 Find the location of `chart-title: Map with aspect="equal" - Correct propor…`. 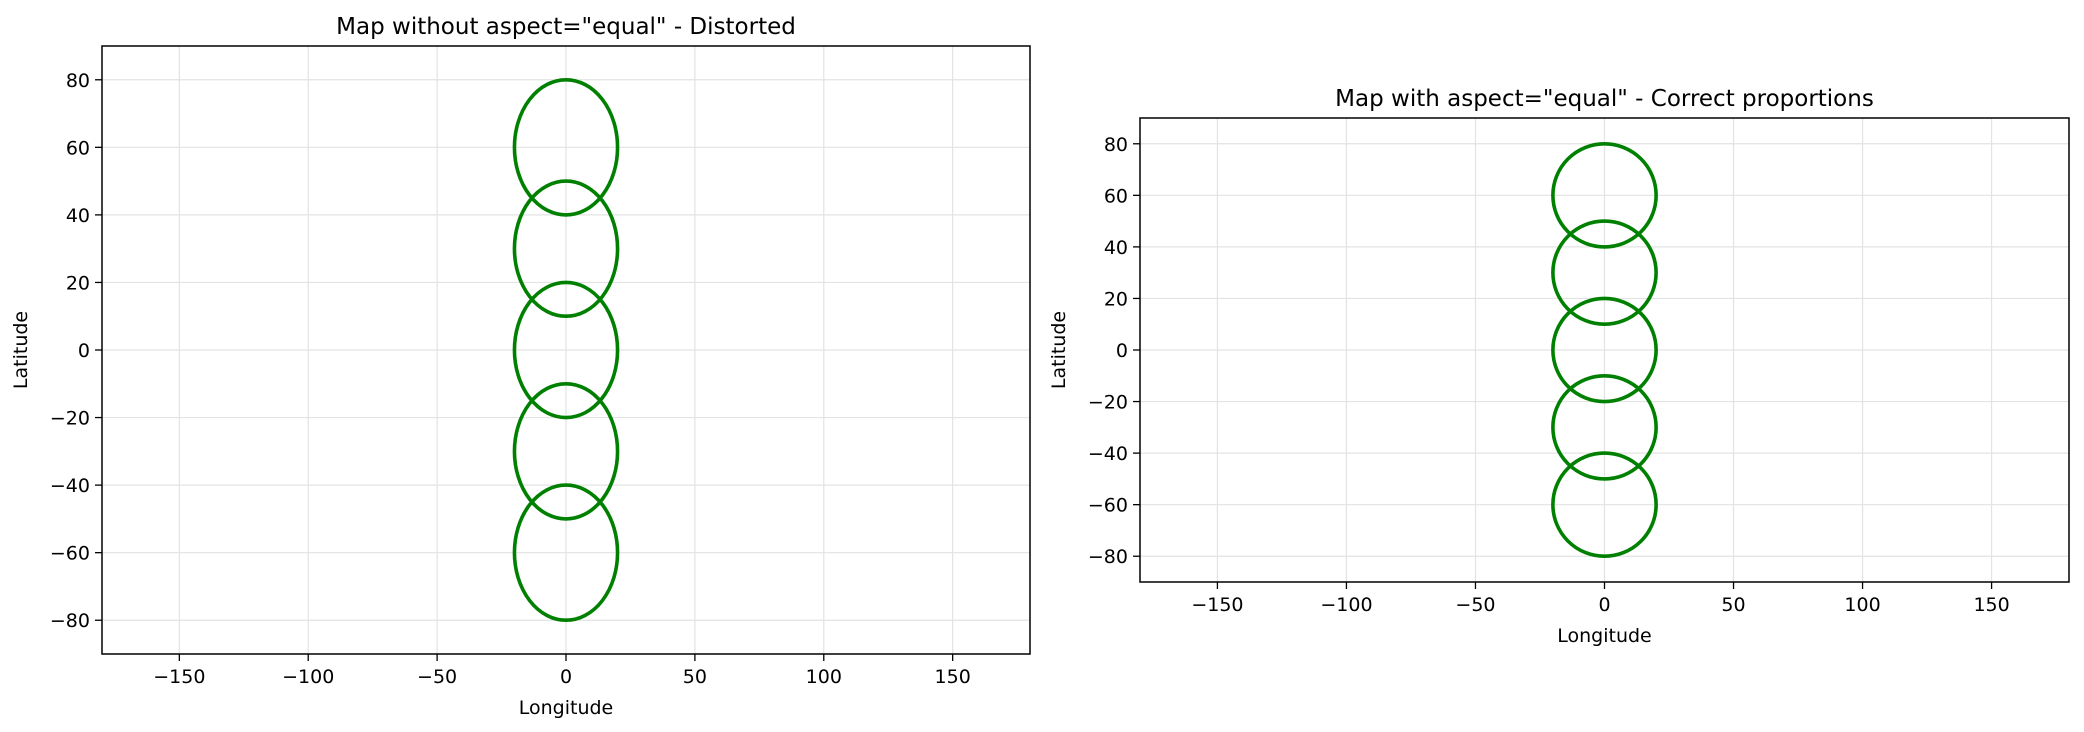

chart-title: Map with aspect="equal" - Correct propor… is located at coordinates (1604, 99).